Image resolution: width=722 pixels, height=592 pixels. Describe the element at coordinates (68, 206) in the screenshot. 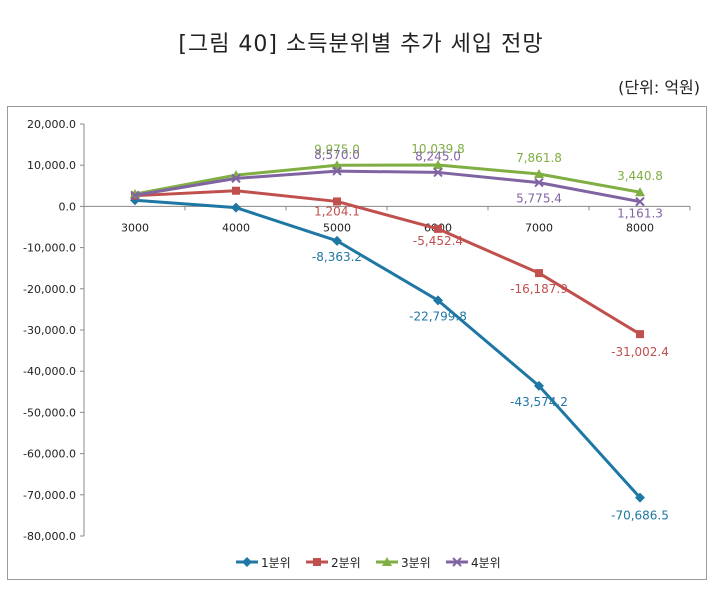

I see `y-tick-label: 0.0` at that location.